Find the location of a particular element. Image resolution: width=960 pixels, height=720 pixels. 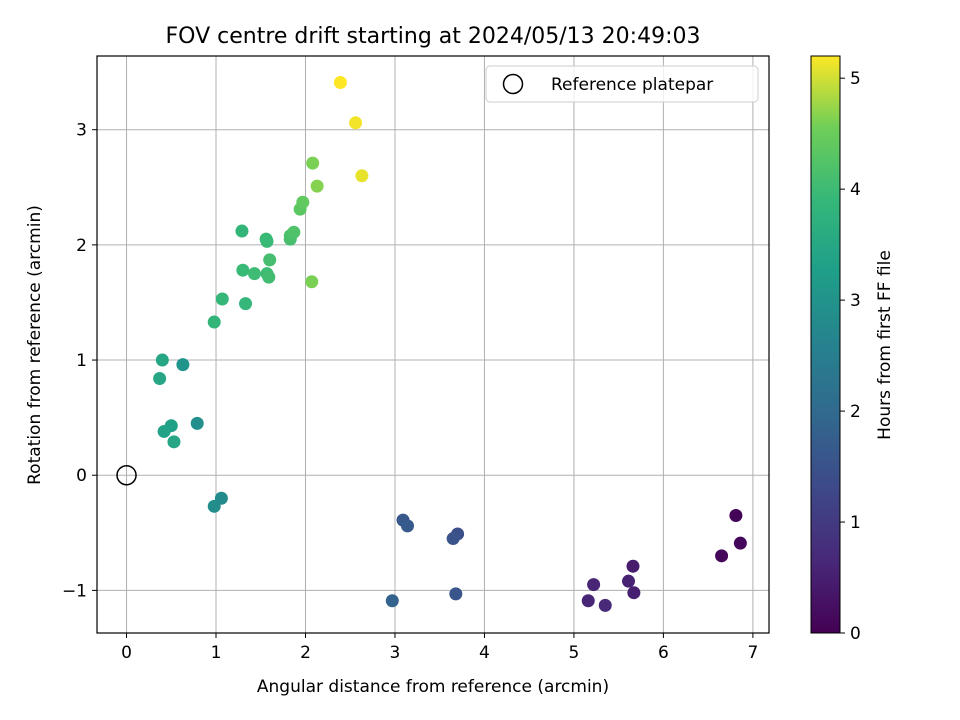

y-tick-label: 2 is located at coordinates (81, 246).